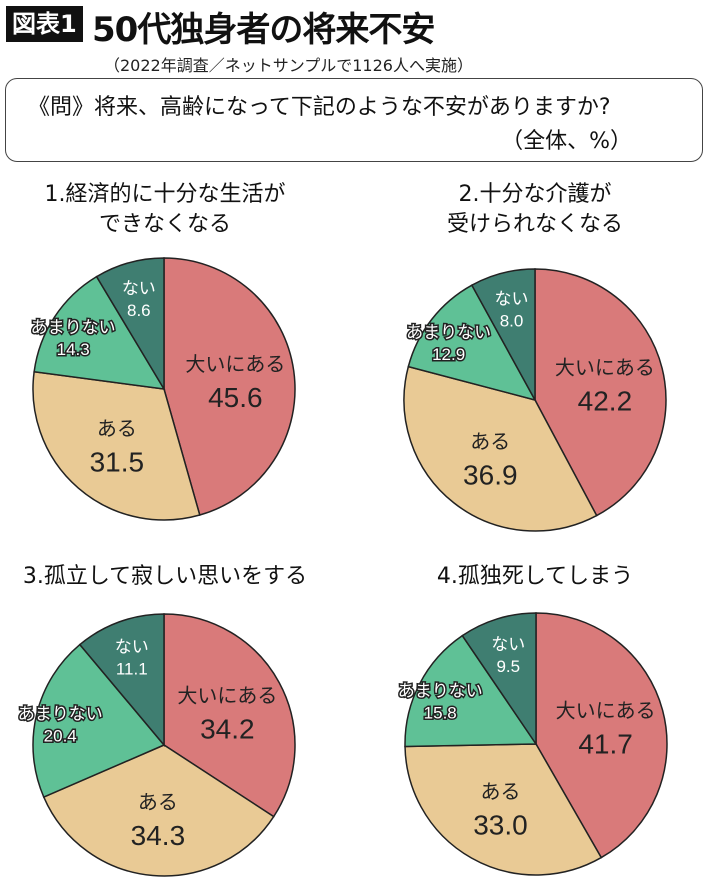  Describe the element at coordinates (448, 333) in the screenshot. I see `pie-2-category-label-3: あまりない` at that location.